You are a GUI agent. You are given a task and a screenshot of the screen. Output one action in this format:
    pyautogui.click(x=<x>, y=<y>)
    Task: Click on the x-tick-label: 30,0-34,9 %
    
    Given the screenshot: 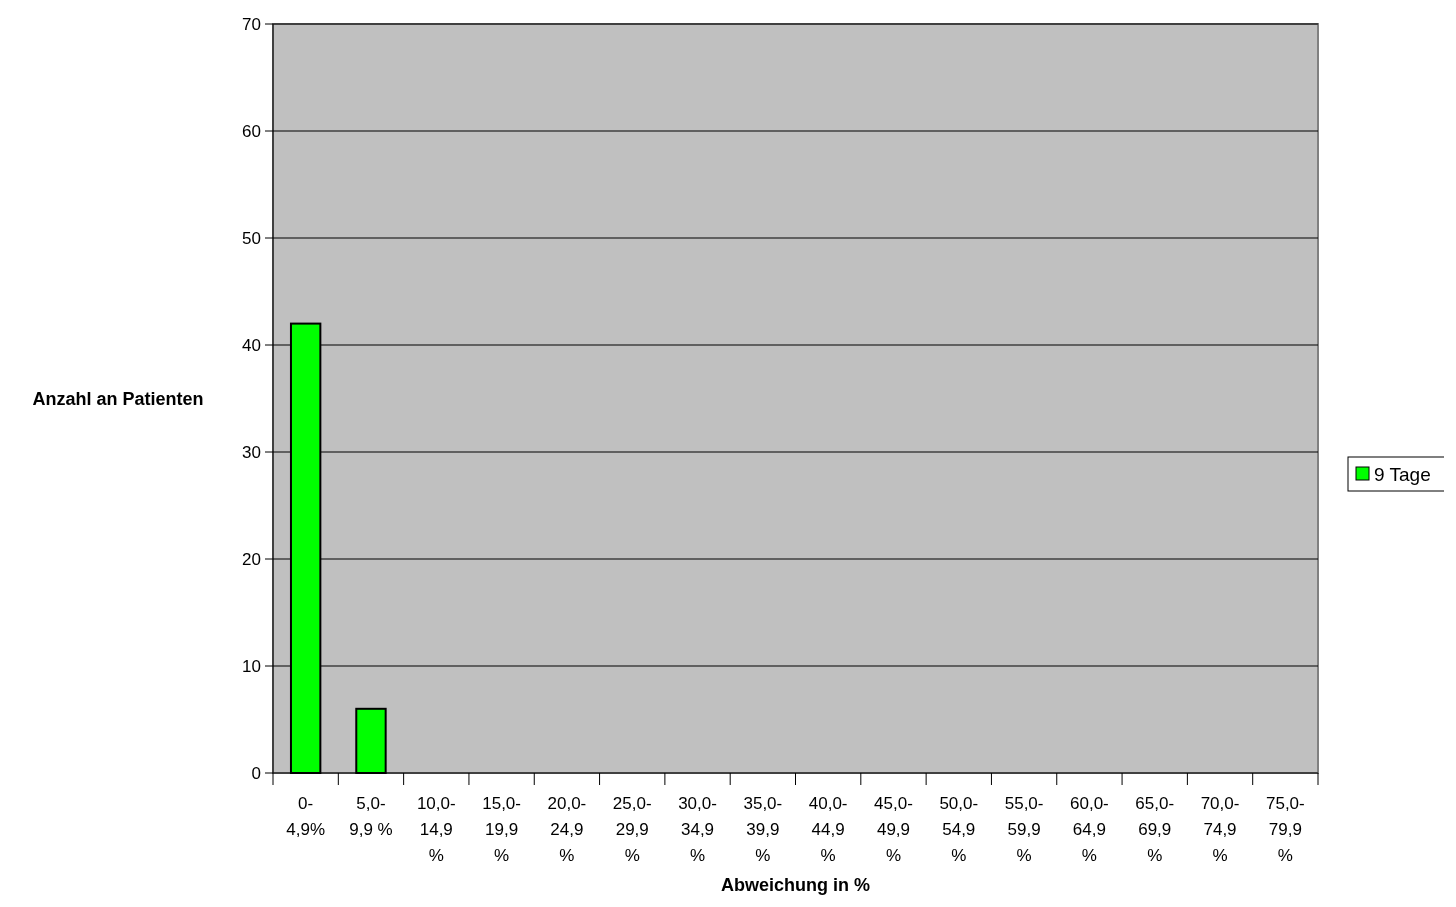 What is the action you would take?
    pyautogui.click(x=697, y=829)
    